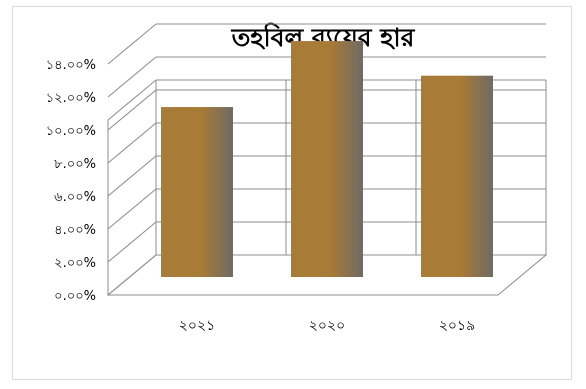 Image resolution: width=586 pixels, height=389 pixels. Describe the element at coordinates (75, 263) in the screenshot. I see `y-tick-label: ২.০০%` at that location.